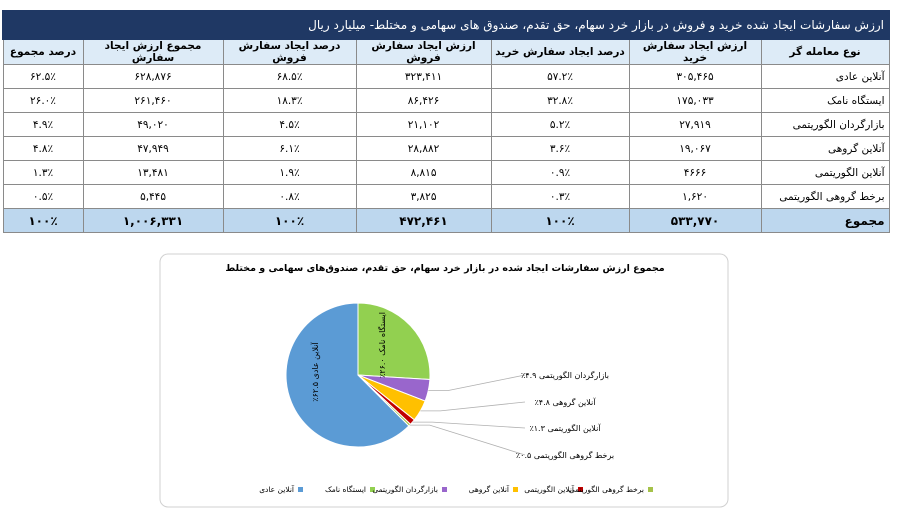 This screenshot has height=517, width=900. What do you see at coordinates (560, 196) in the screenshot?
I see `cell: ۰.۳٪` at bounding box center [560, 196].